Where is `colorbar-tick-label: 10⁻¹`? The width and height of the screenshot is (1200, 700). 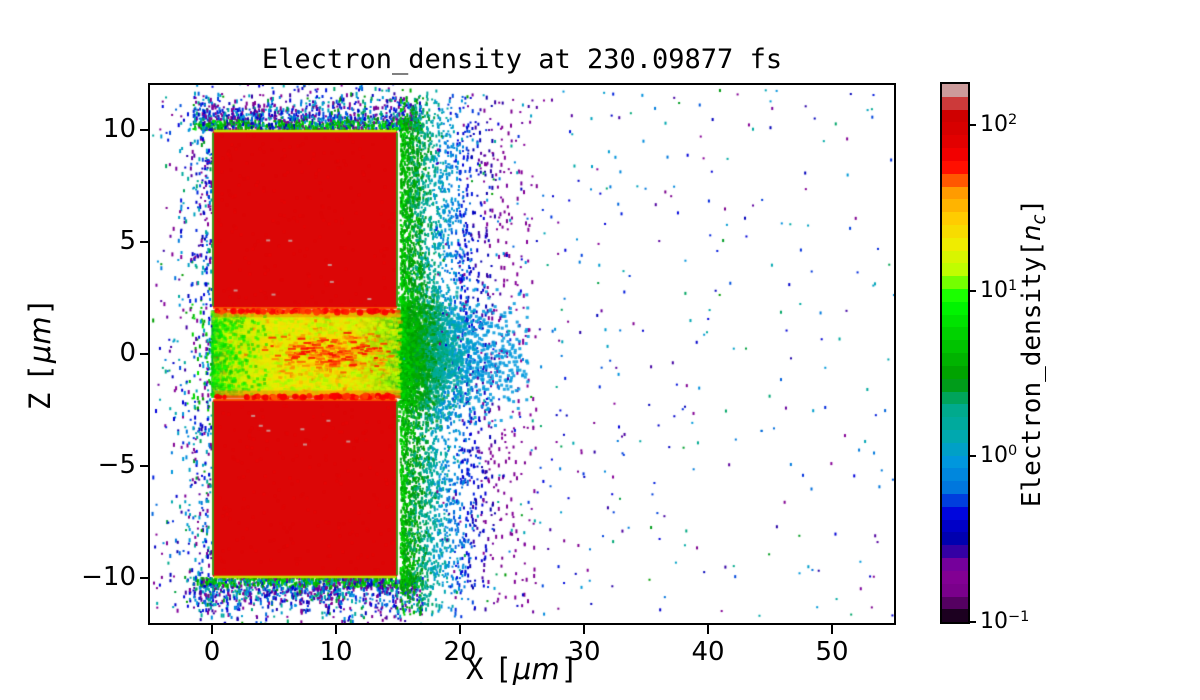
colorbar-tick-label: 10⁻¹ is located at coordinates (1005, 621).